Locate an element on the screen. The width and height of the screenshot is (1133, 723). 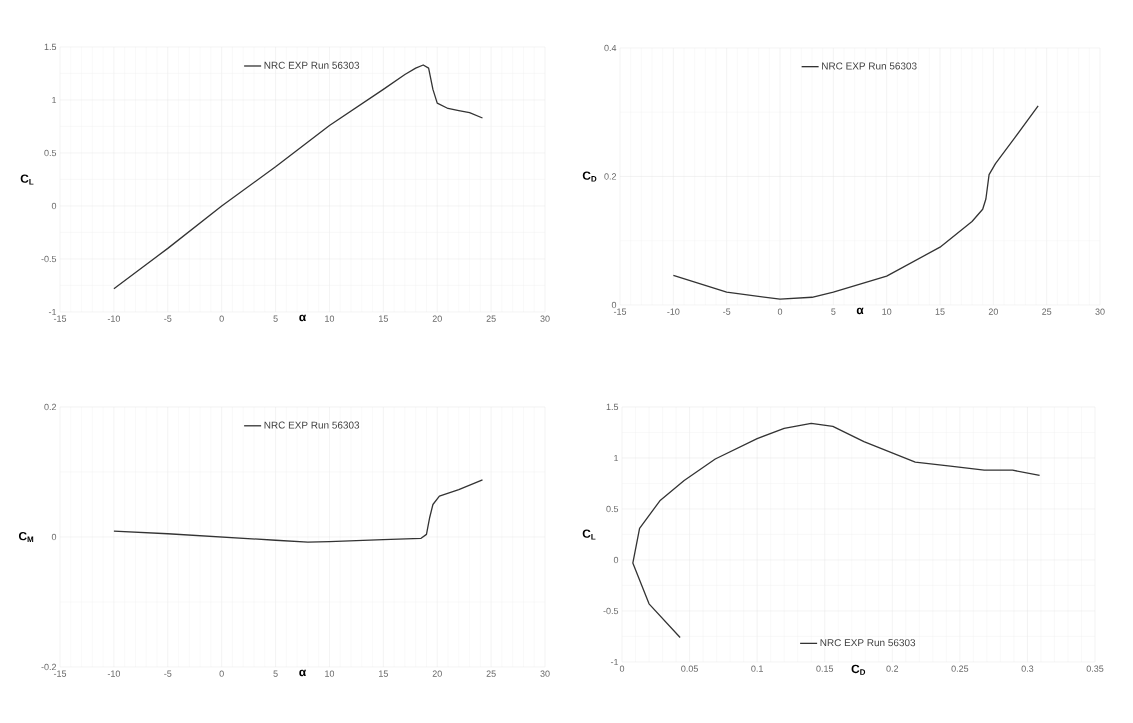
x-axis-title: C$_{D}$ is located at coordinates (858, 669).